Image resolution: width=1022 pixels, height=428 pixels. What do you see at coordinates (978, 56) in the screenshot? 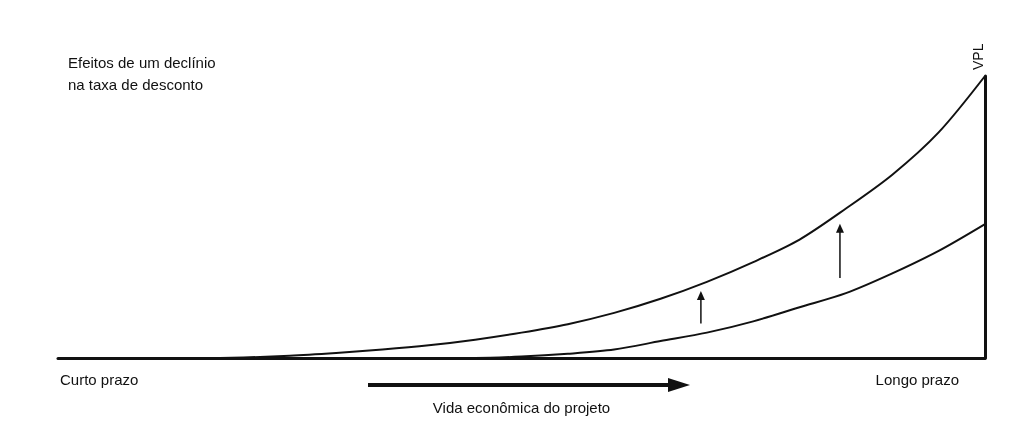
I see `y-axis-title: VPL` at bounding box center [978, 56].